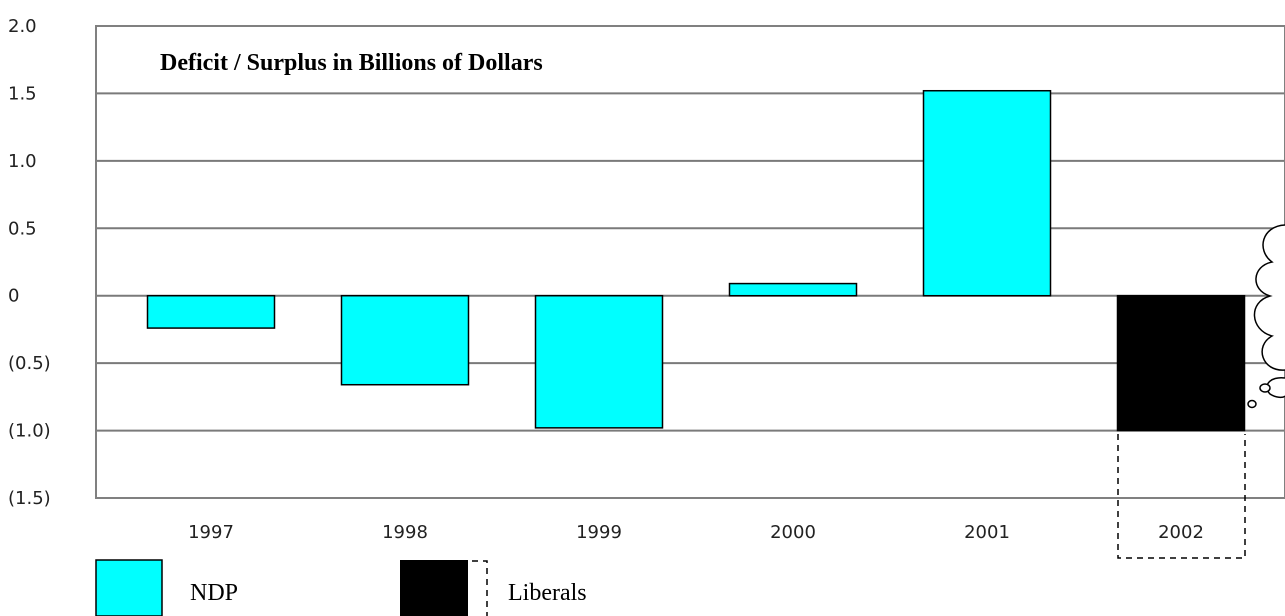 The height and width of the screenshot is (616, 1285). What do you see at coordinates (987, 193) in the screenshot?
I see `bar-2001` at bounding box center [987, 193].